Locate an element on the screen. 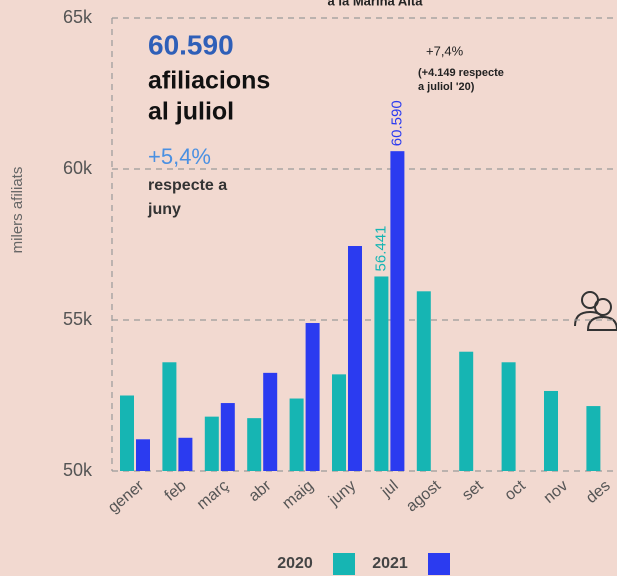  headline: 60.590 is located at coordinates (191, 44).